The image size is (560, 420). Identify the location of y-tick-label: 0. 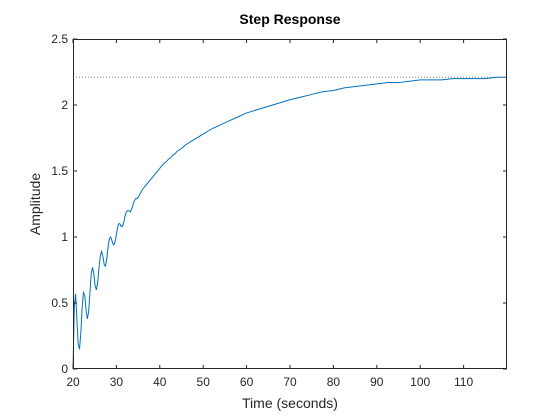
(64, 369).